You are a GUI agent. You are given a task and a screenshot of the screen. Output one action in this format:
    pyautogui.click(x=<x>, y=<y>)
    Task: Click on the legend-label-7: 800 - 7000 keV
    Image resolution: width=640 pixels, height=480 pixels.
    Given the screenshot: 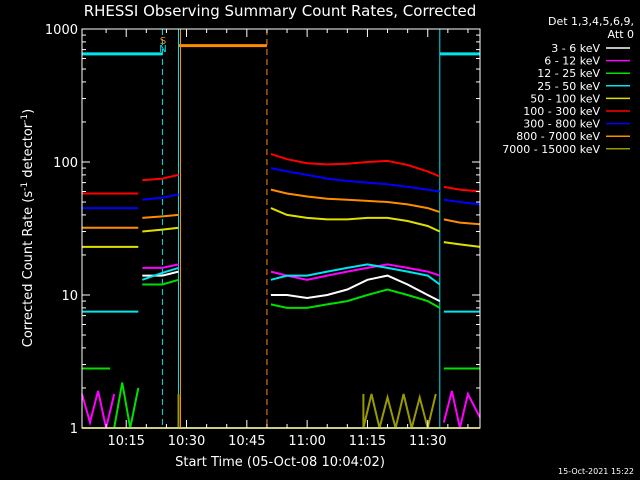 What is the action you would take?
    pyautogui.click(x=558, y=136)
    